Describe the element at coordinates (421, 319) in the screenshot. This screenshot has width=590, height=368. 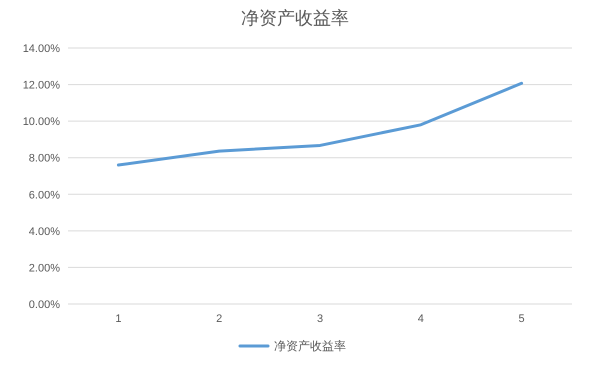
I see `x-tick-label: 4` at that location.